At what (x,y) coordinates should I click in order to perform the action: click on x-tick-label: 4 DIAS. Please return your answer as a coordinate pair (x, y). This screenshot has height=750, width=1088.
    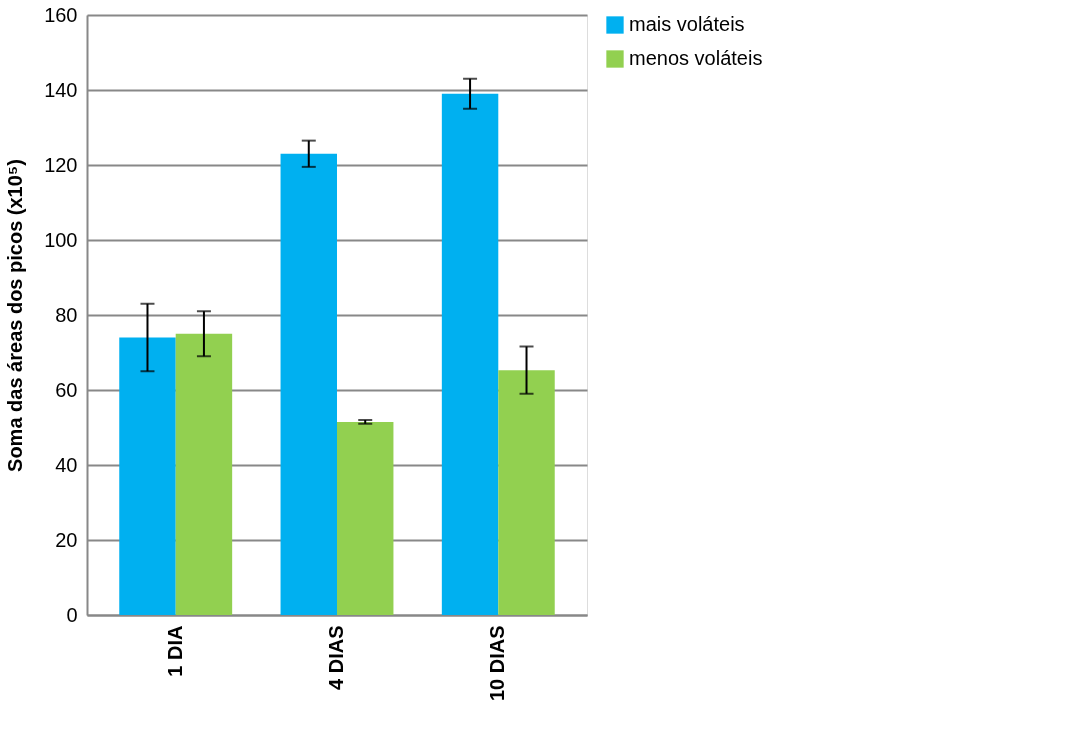
    Looking at the image, I should click on (336, 657).